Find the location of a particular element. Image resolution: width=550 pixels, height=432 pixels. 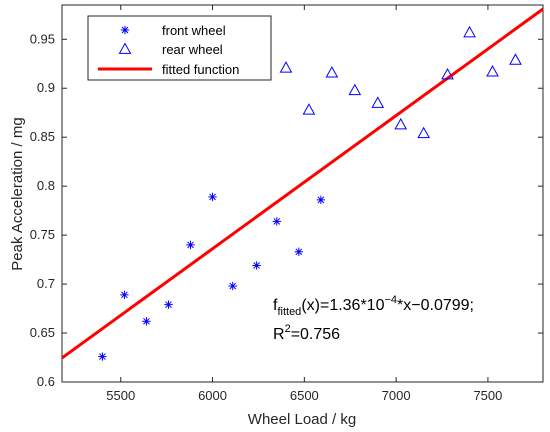

legend-marker-front-wheel is located at coordinates (125, 30).